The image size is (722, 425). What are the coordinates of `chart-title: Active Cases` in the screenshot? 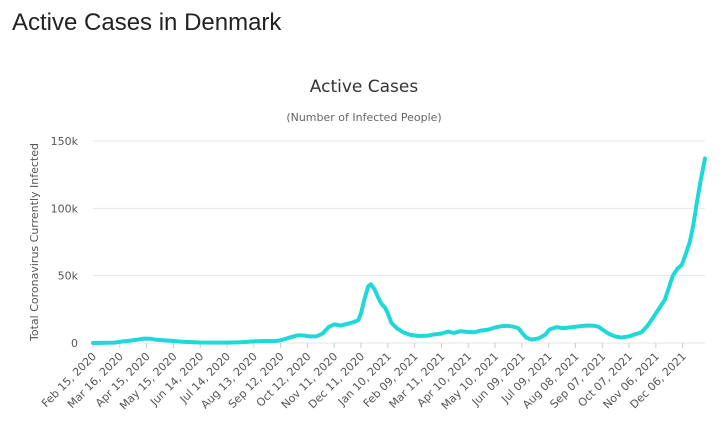 It's located at (364, 87).